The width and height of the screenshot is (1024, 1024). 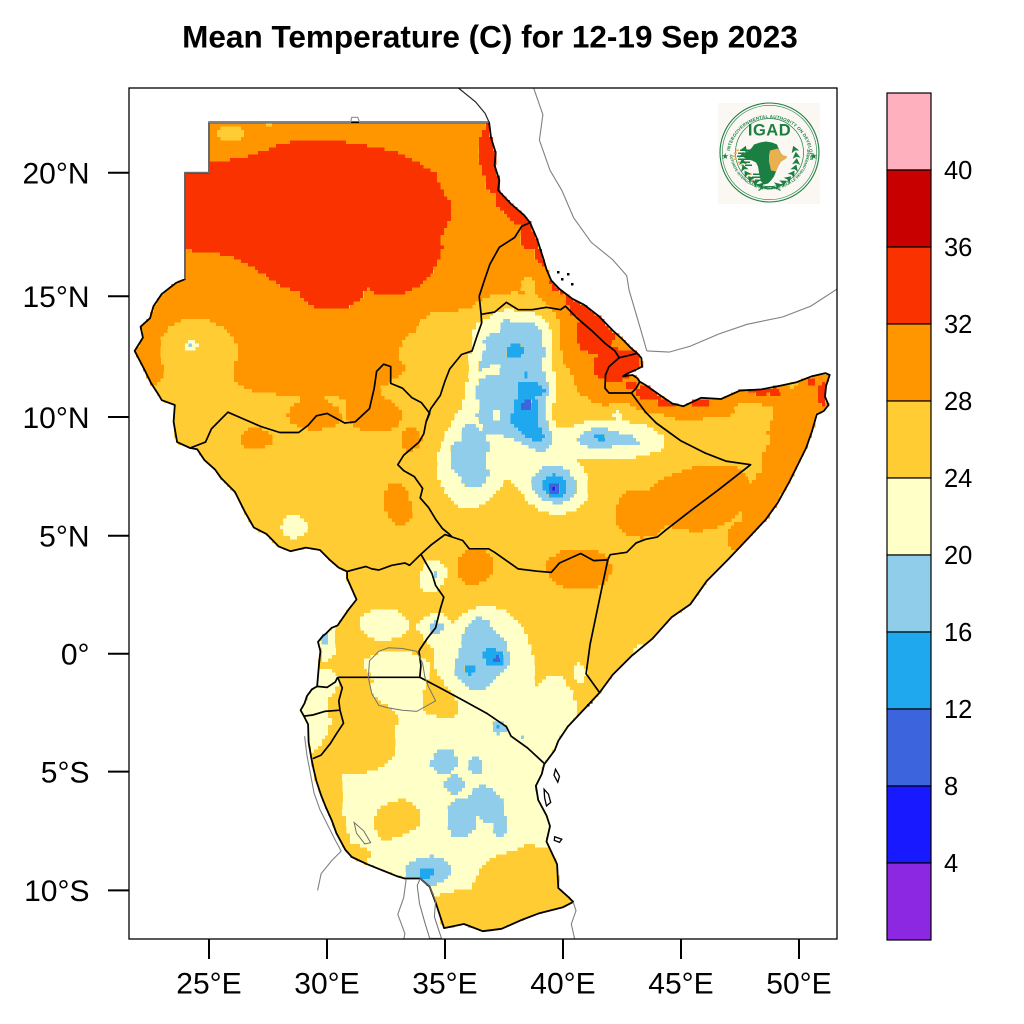 I want to click on svg-text: 5°N, so click(x=64, y=537).